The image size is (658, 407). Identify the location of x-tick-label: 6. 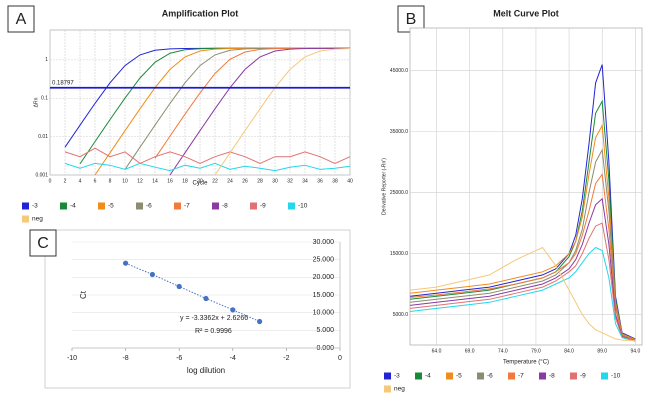
(95, 181).